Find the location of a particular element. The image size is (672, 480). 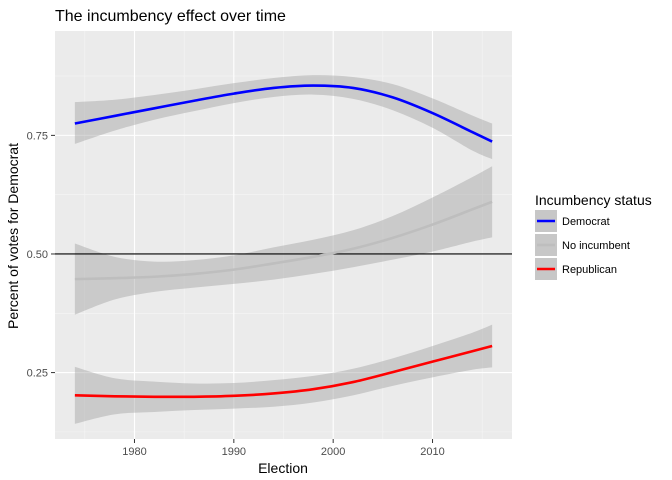

legend-item-no-incumbent: No incumbent is located at coordinates (582, 245).